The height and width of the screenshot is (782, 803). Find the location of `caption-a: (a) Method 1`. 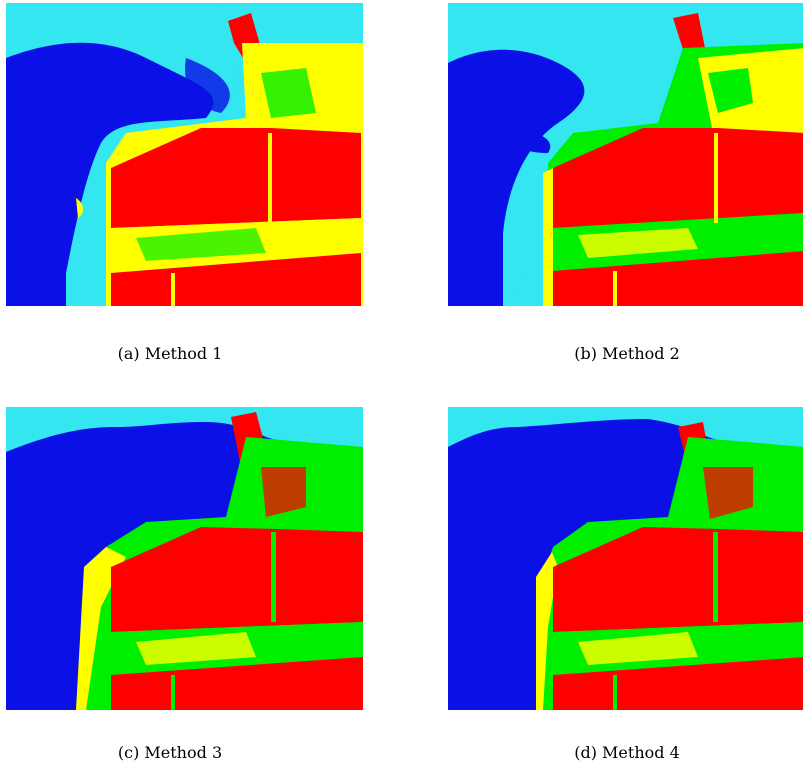

caption-a: (a) Method 1 is located at coordinates (170, 353).